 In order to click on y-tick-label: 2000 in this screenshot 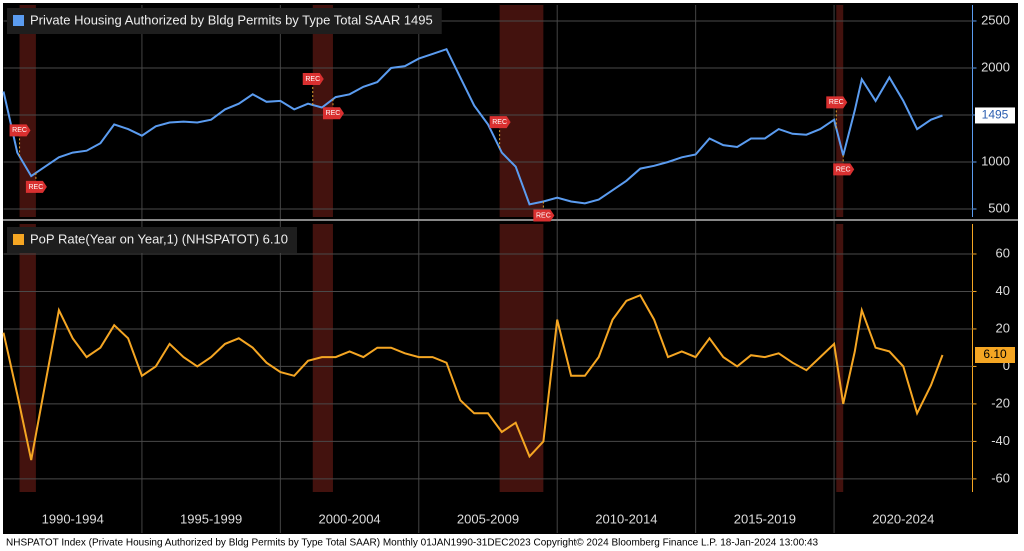, I will do `click(995, 66)`.